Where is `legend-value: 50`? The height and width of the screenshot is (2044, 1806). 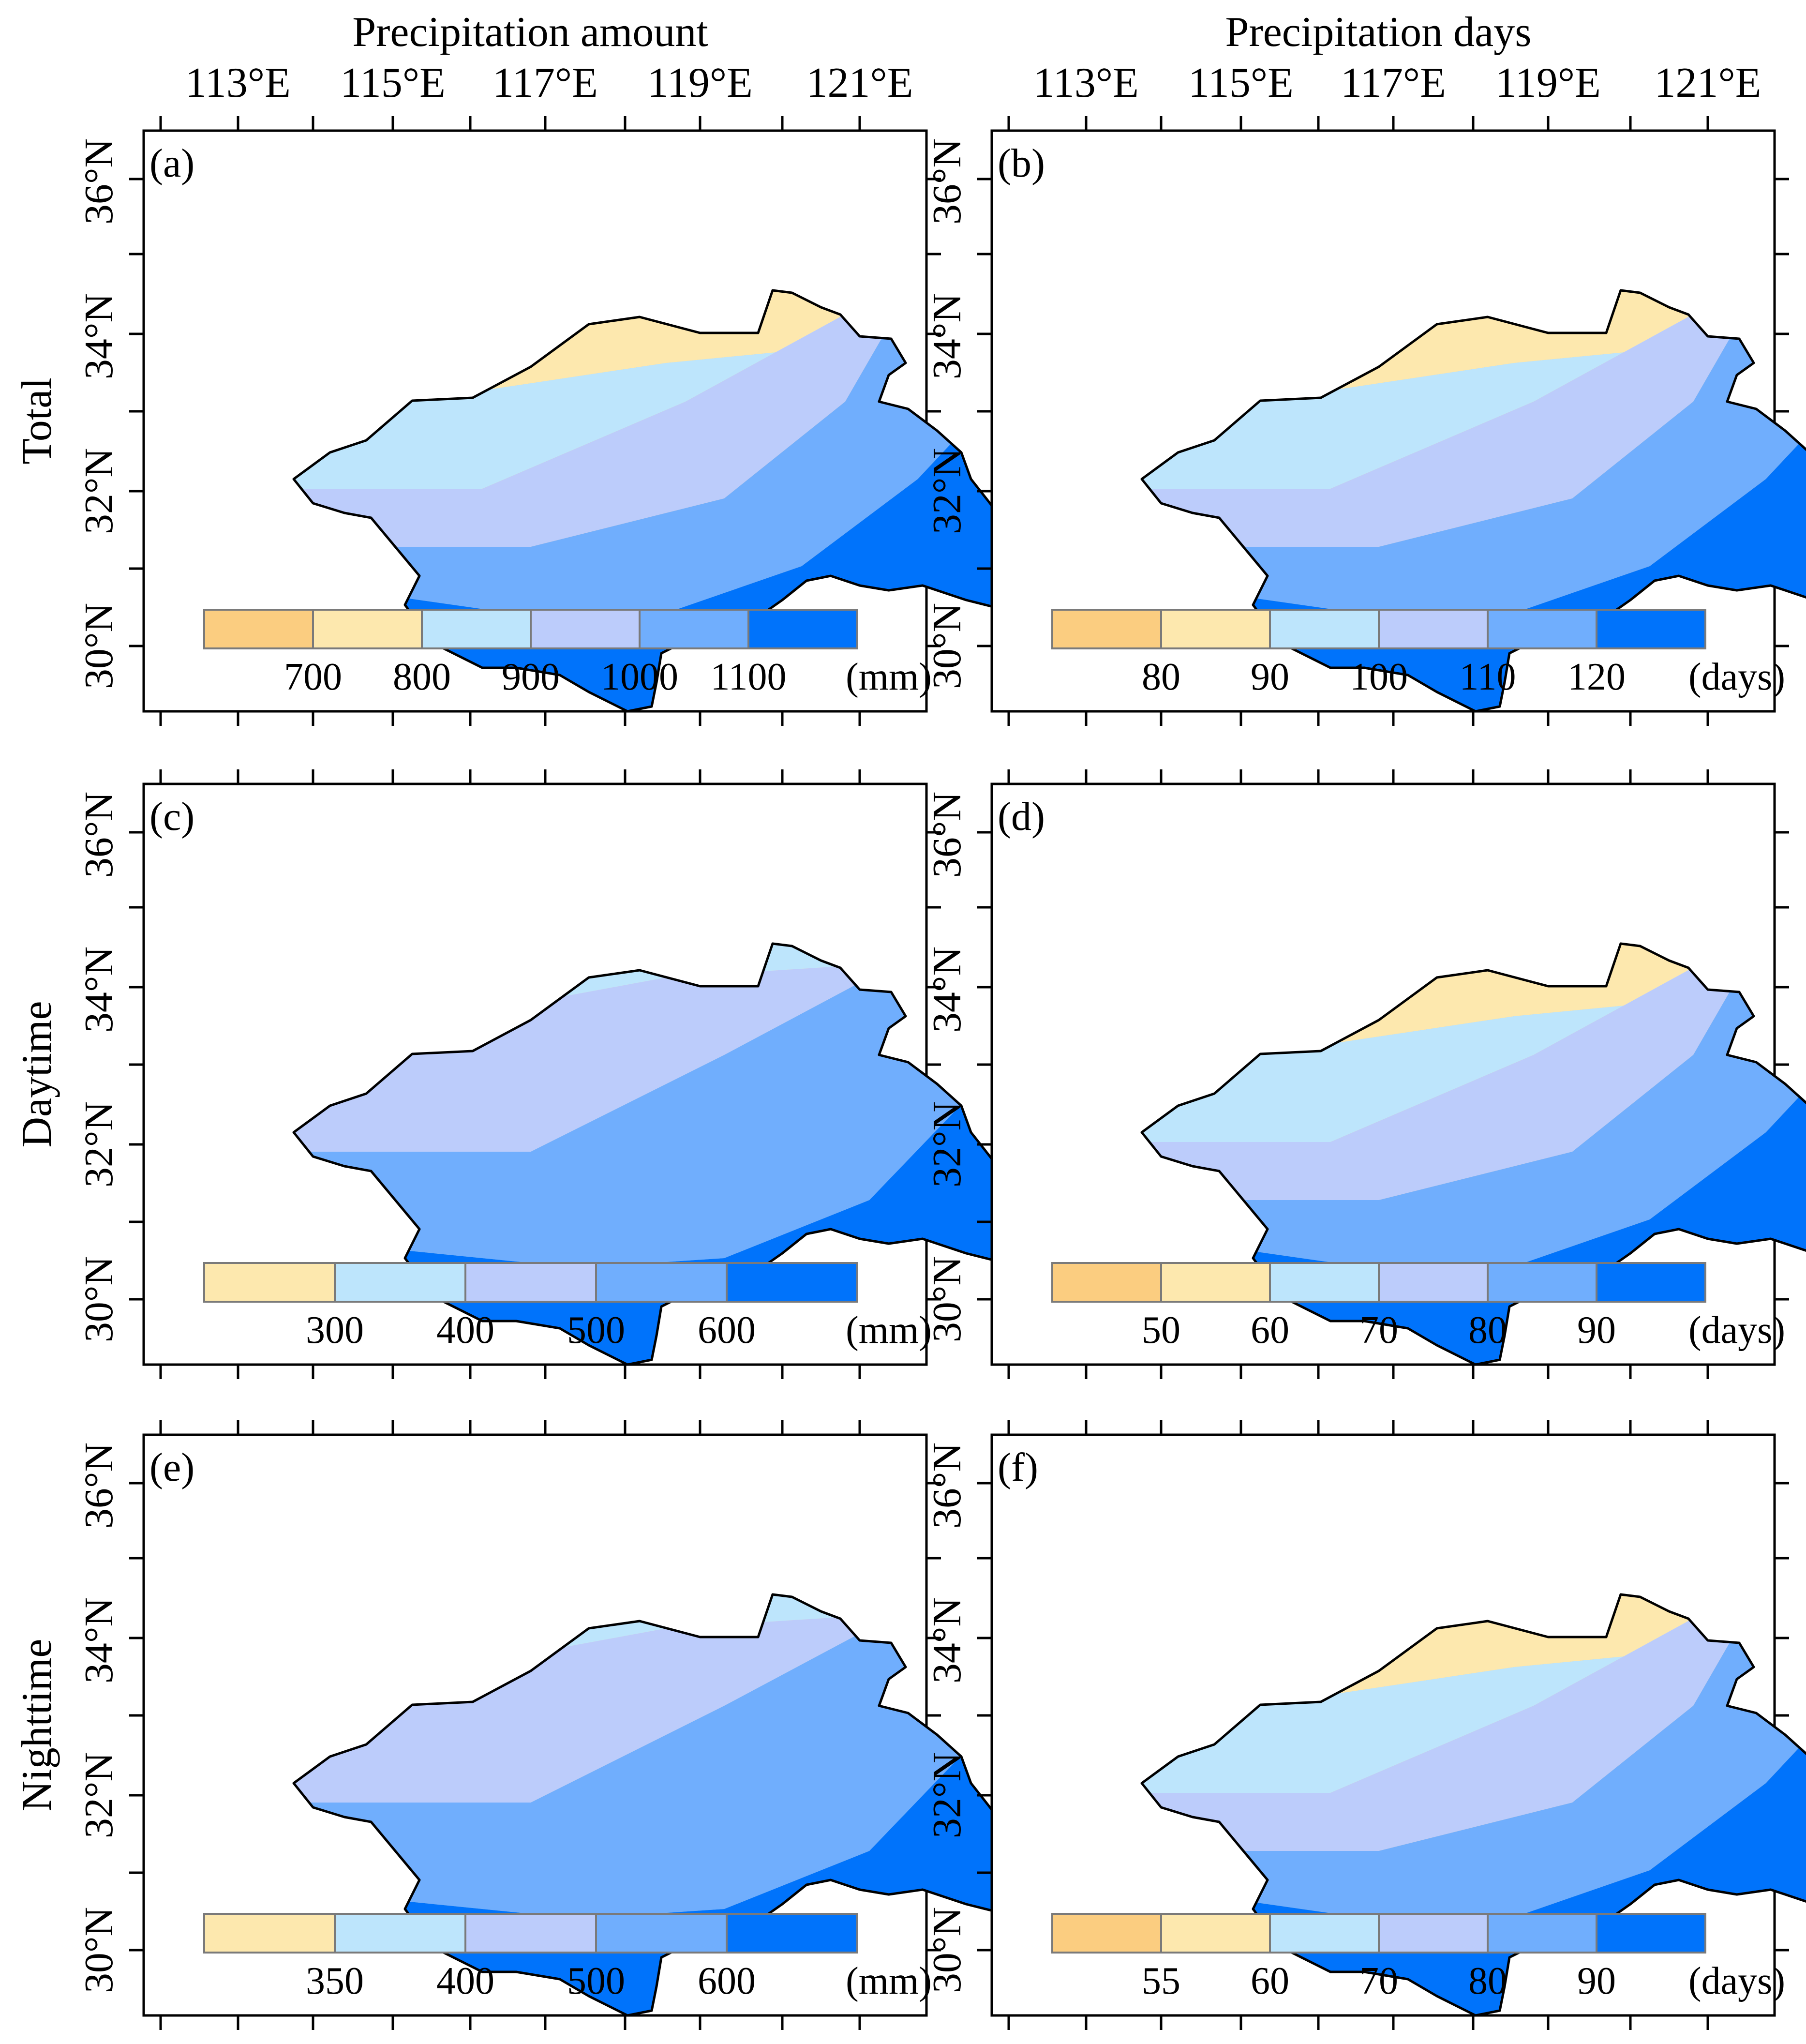 legend-value: 50 is located at coordinates (1161, 1330).